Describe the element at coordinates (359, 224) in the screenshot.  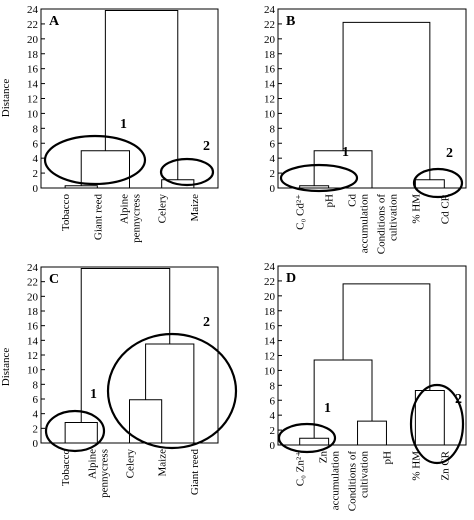
I see `leaf-label: Cdaccumulation` at that location.